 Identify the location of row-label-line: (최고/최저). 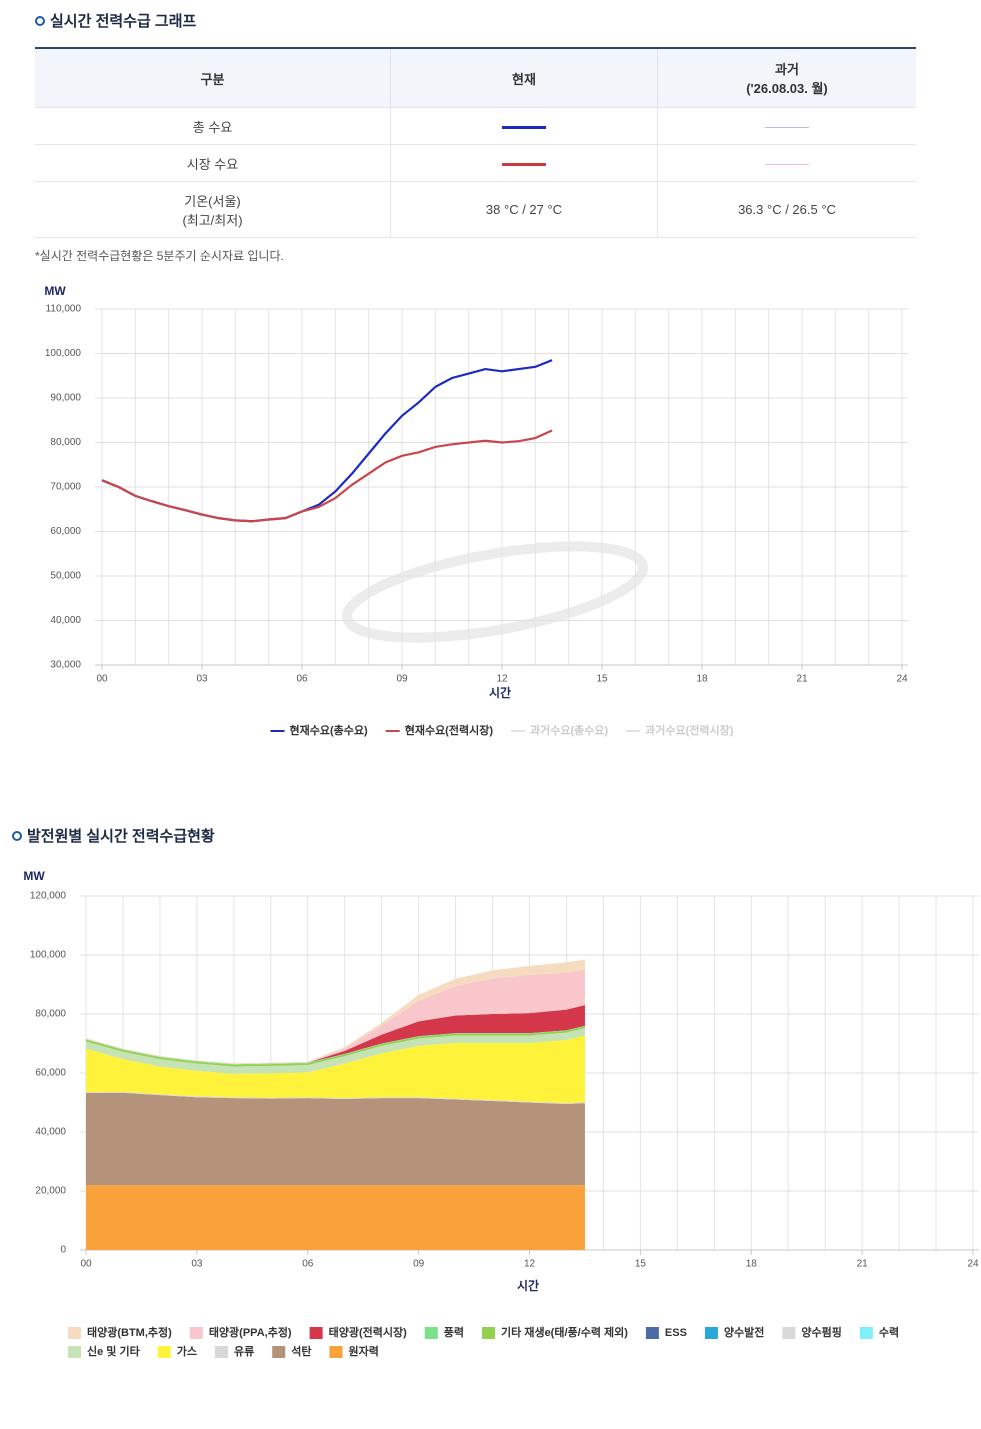
(212, 220).